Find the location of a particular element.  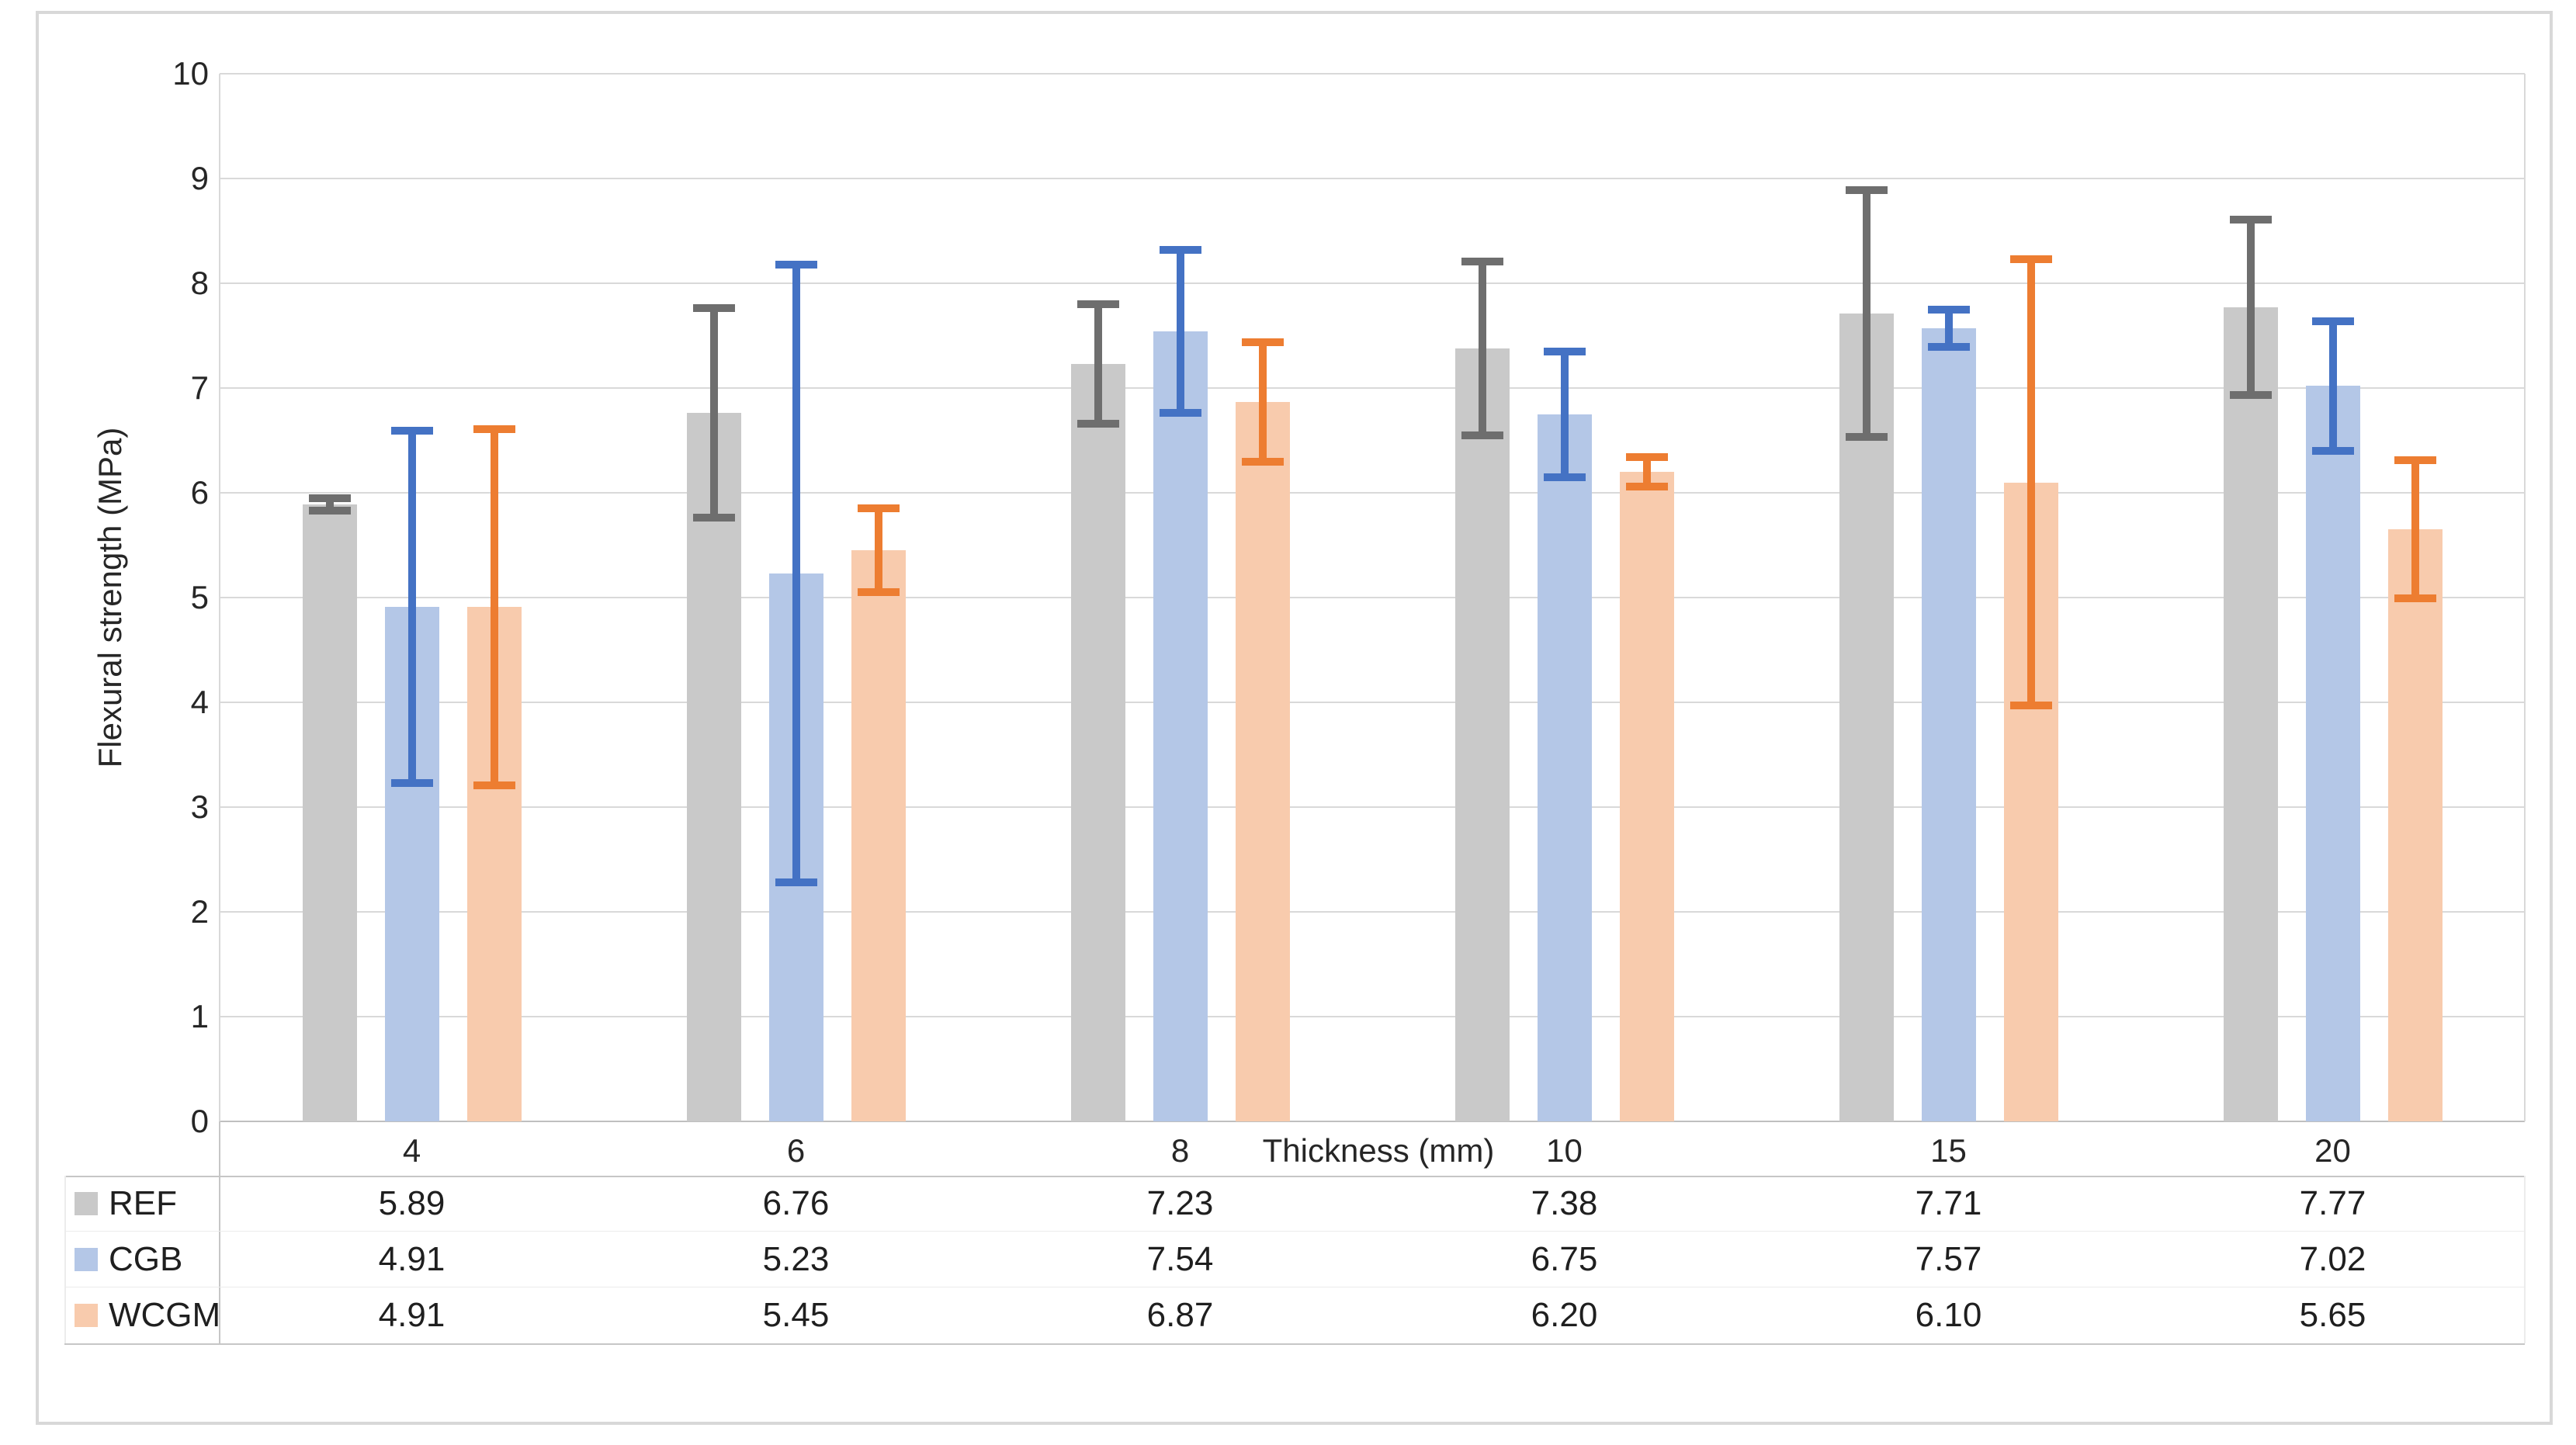

y-tick-label: 5 is located at coordinates (199, 597).